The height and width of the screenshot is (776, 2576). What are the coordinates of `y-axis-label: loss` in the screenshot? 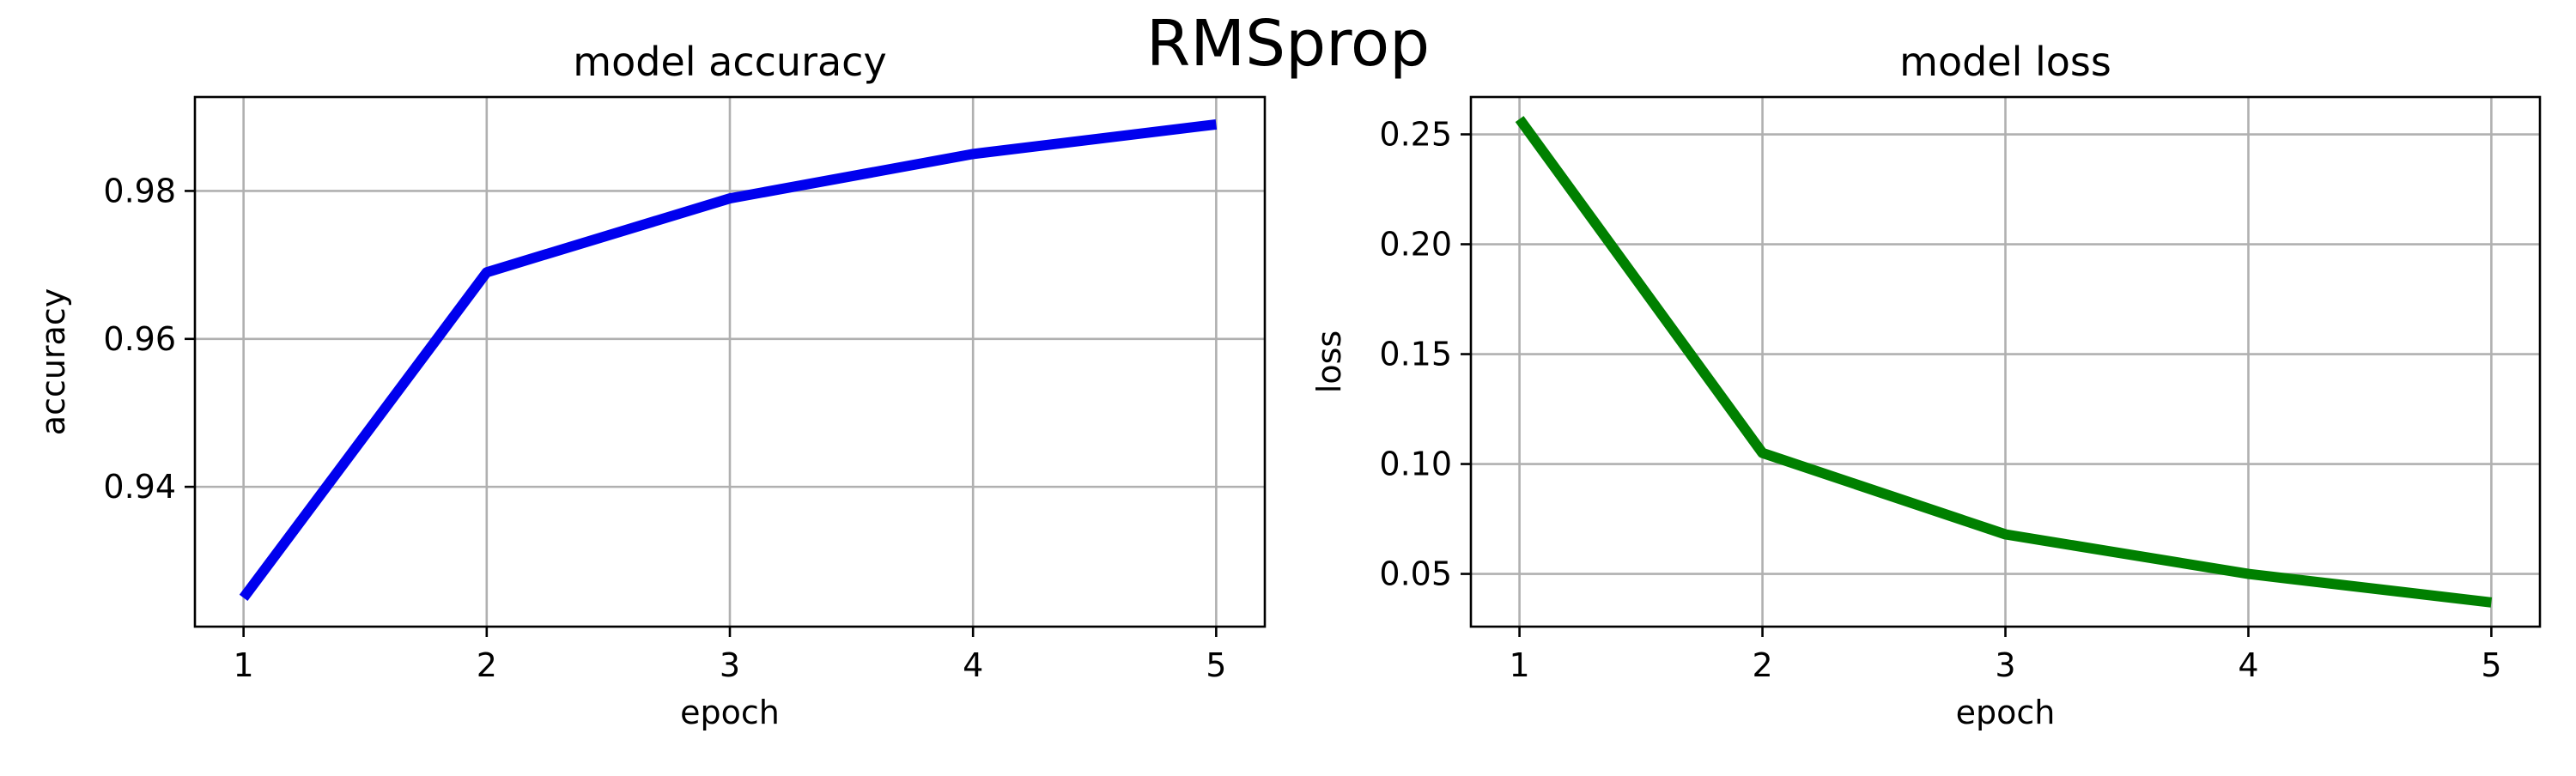 It's located at (1329, 362).